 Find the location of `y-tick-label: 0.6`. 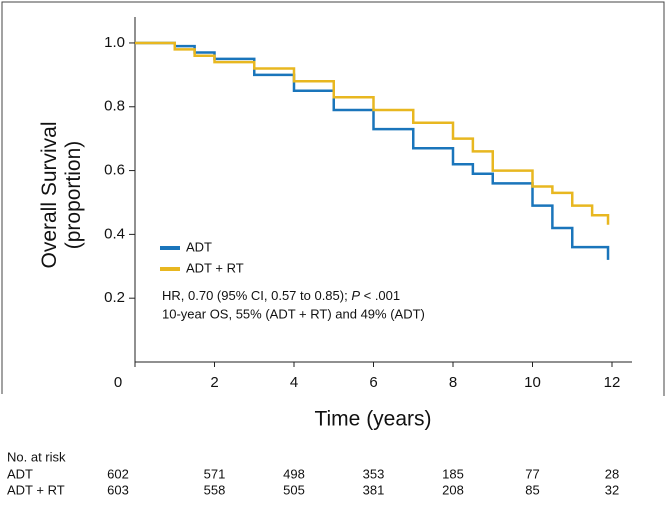

y-tick-label: 0.6 is located at coordinates (114, 170).